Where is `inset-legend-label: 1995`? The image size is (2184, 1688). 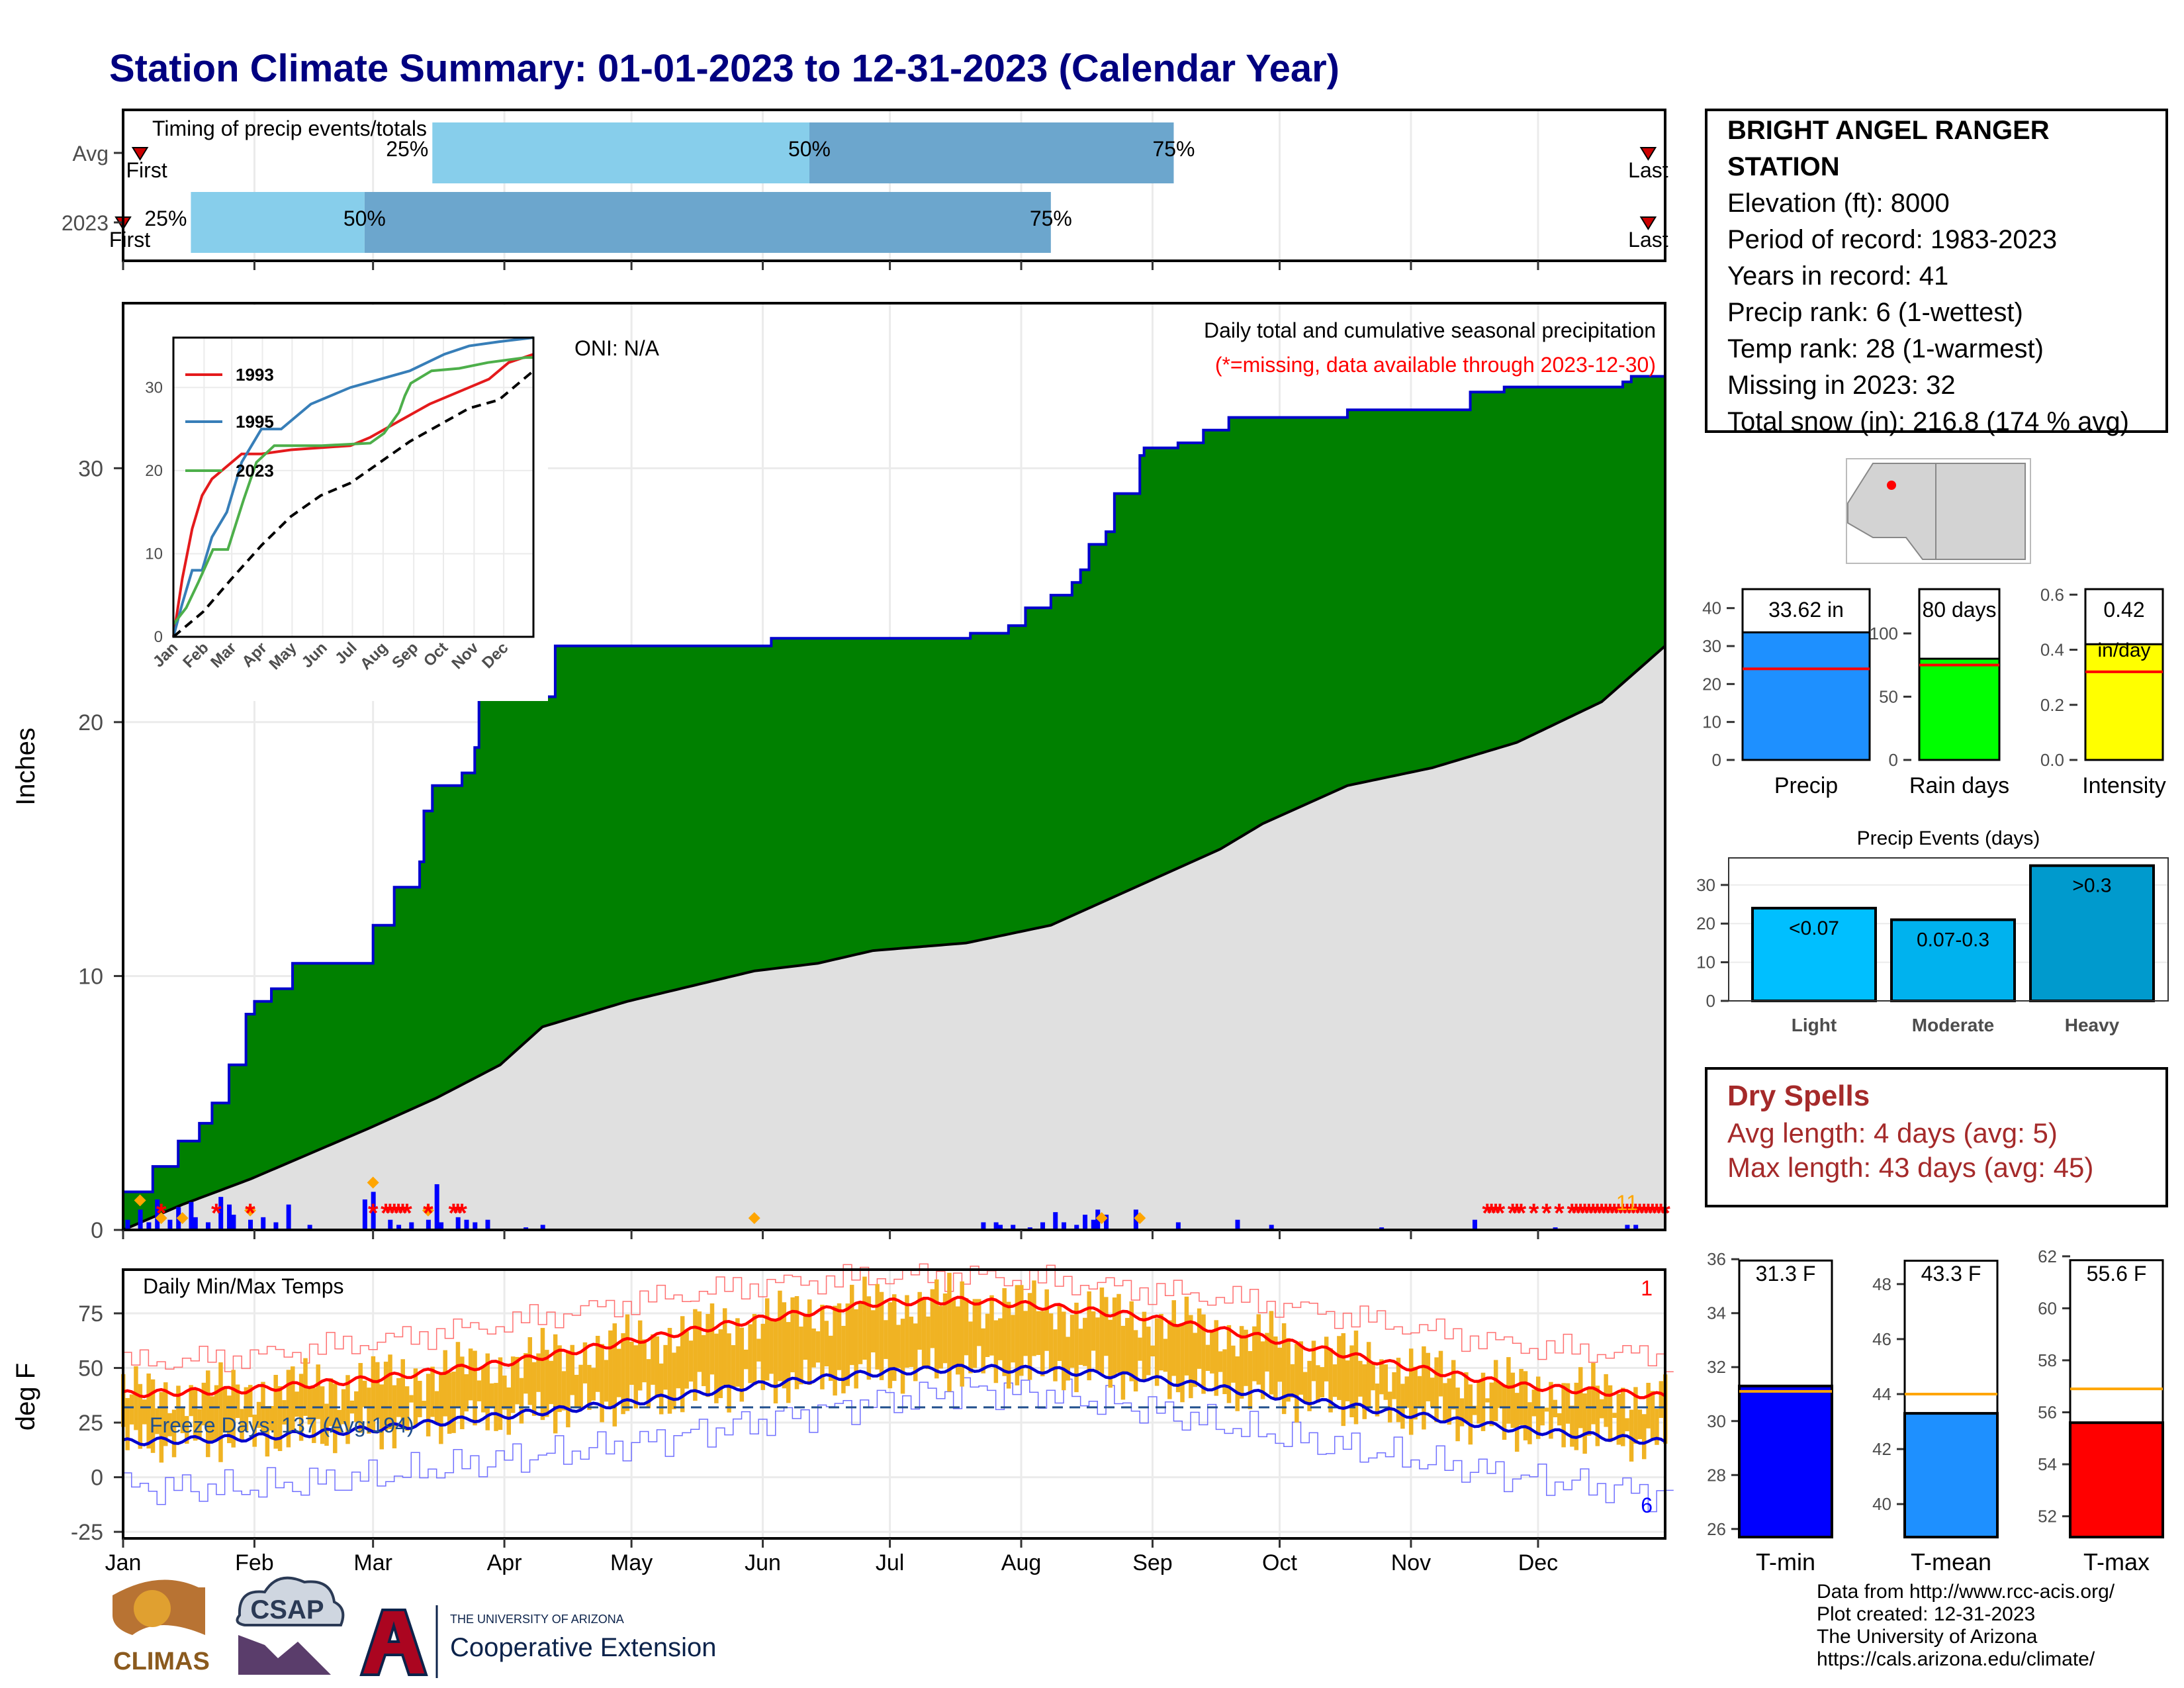
inset-legend-label: 1995 is located at coordinates (255, 422).